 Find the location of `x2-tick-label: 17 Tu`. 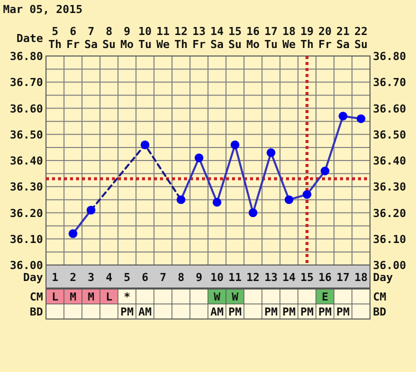

x2-tick-label: 17 Tu is located at coordinates (271, 38).